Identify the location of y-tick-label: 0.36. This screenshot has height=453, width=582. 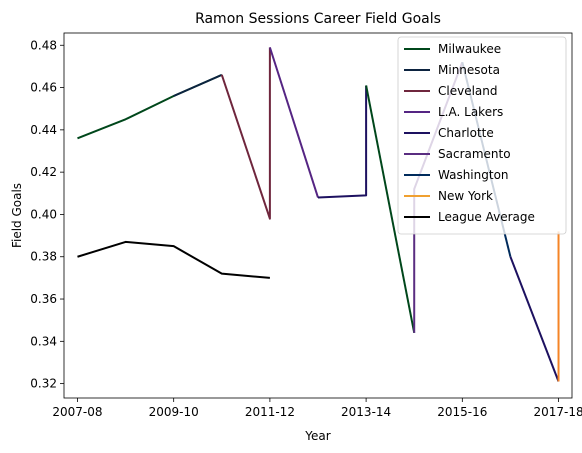
(43, 299).